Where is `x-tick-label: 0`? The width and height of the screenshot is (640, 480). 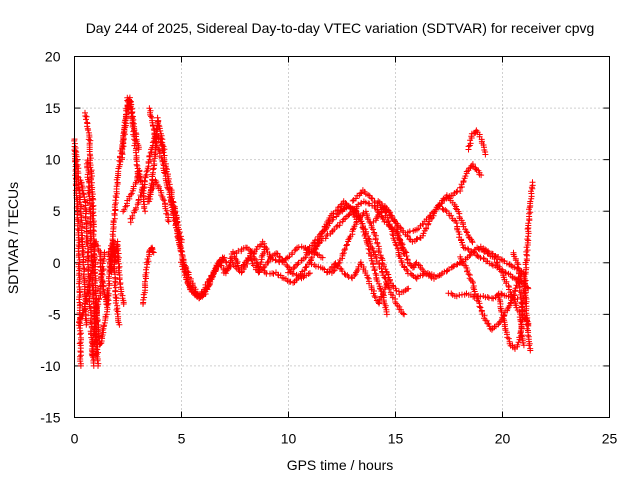 x-tick-label: 0 is located at coordinates (75, 439).